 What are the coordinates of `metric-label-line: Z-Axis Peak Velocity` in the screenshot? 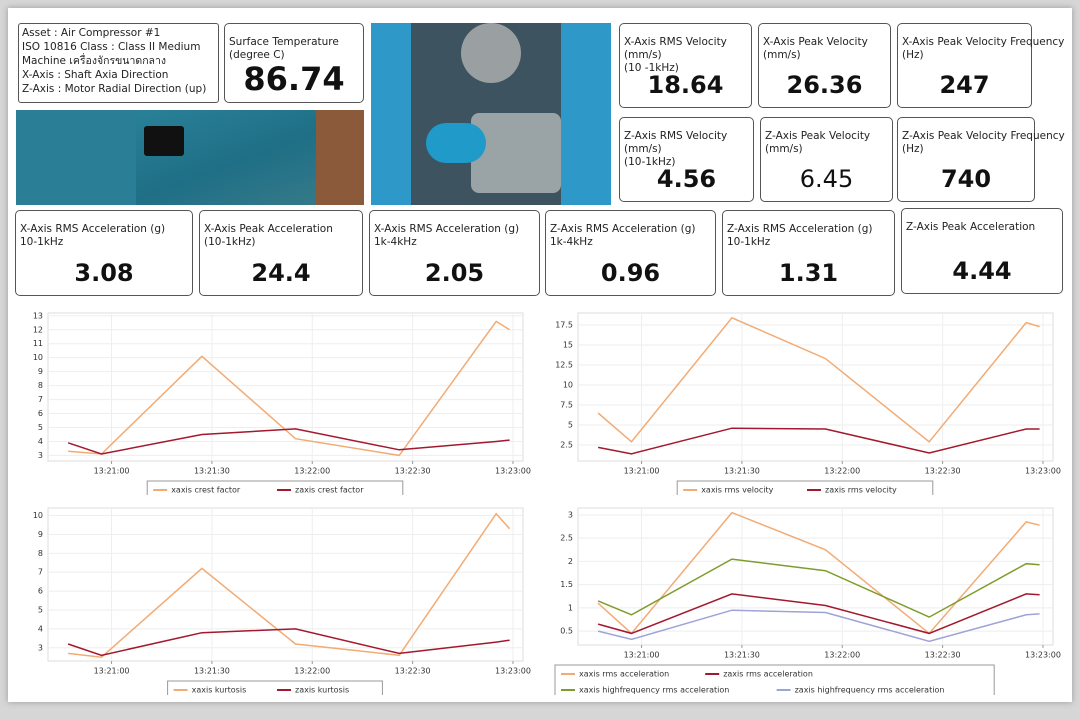 It's located at (818, 136).